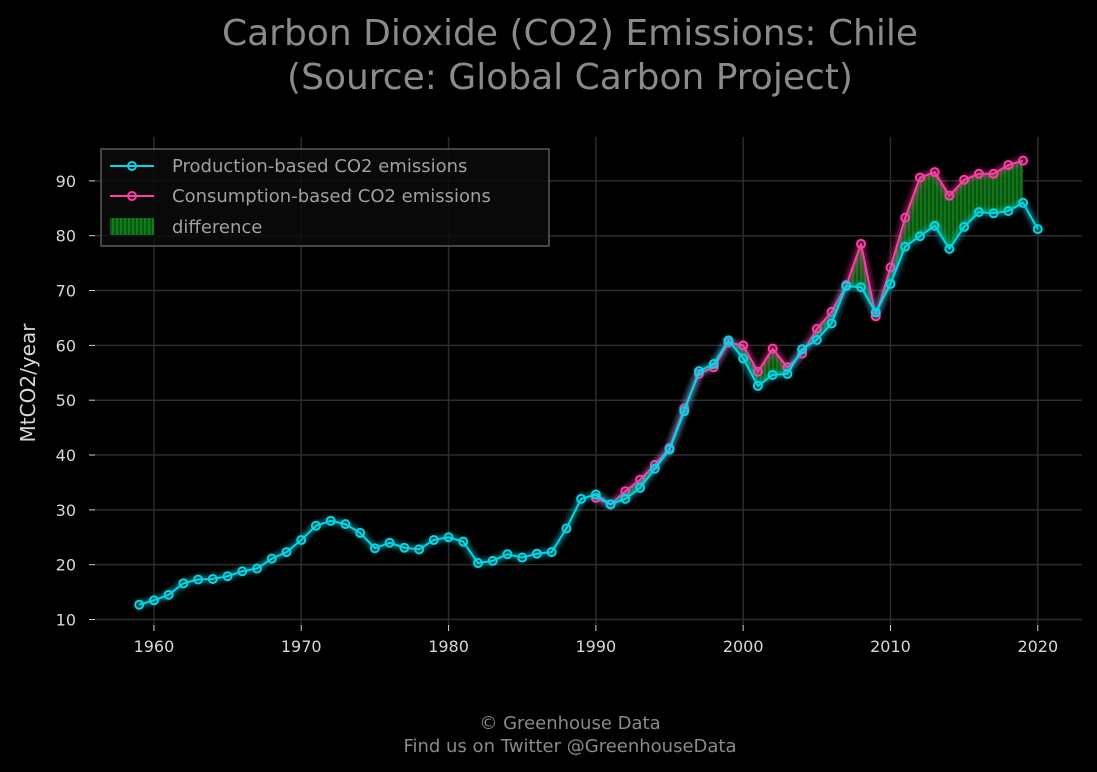 This screenshot has height=772, width=1097. I want to click on y-tick-label: 80, so click(66, 236).